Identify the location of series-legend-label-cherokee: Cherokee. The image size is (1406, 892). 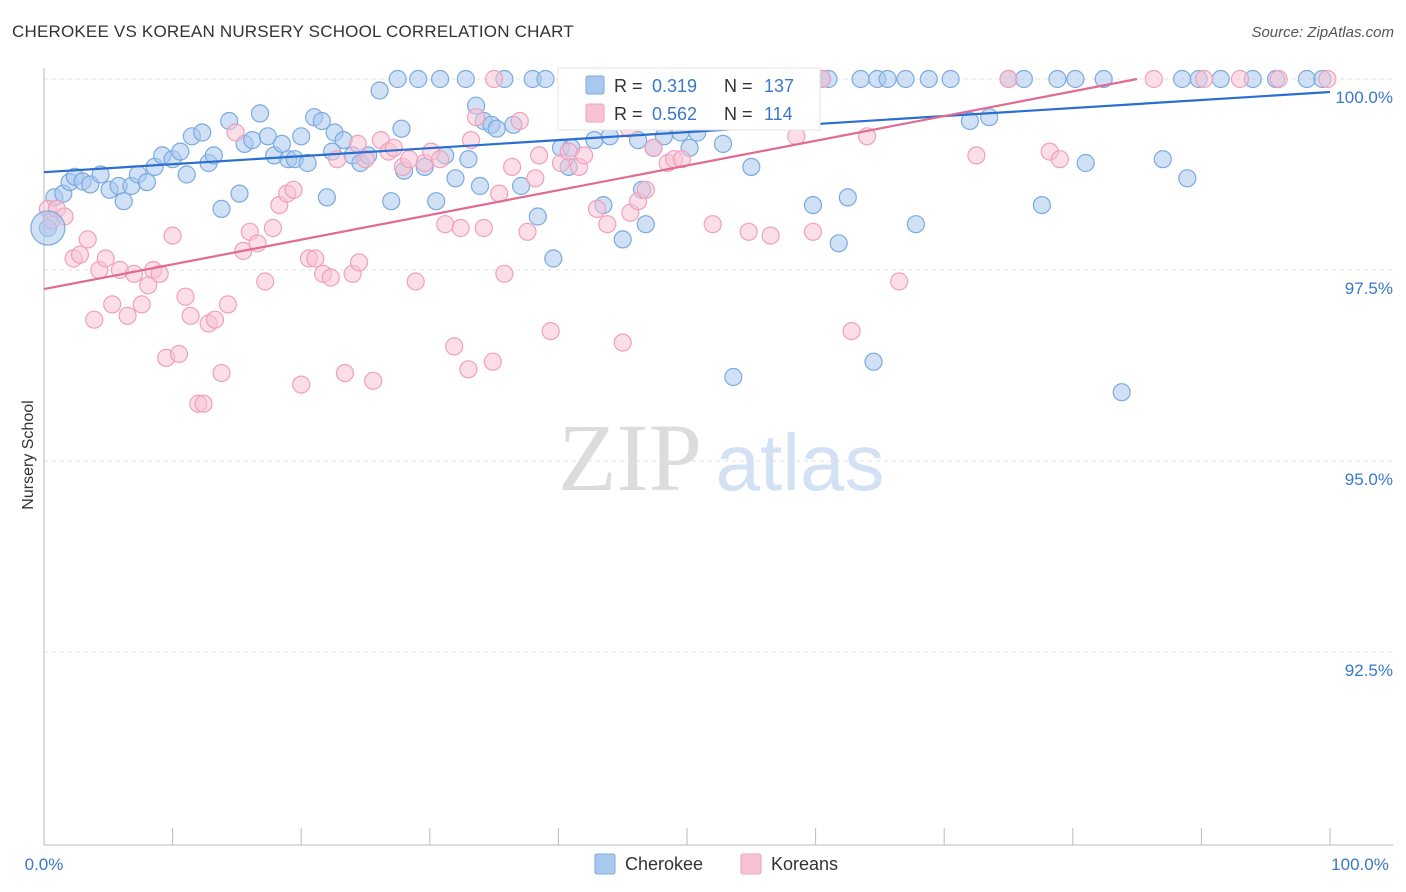
(664, 864).